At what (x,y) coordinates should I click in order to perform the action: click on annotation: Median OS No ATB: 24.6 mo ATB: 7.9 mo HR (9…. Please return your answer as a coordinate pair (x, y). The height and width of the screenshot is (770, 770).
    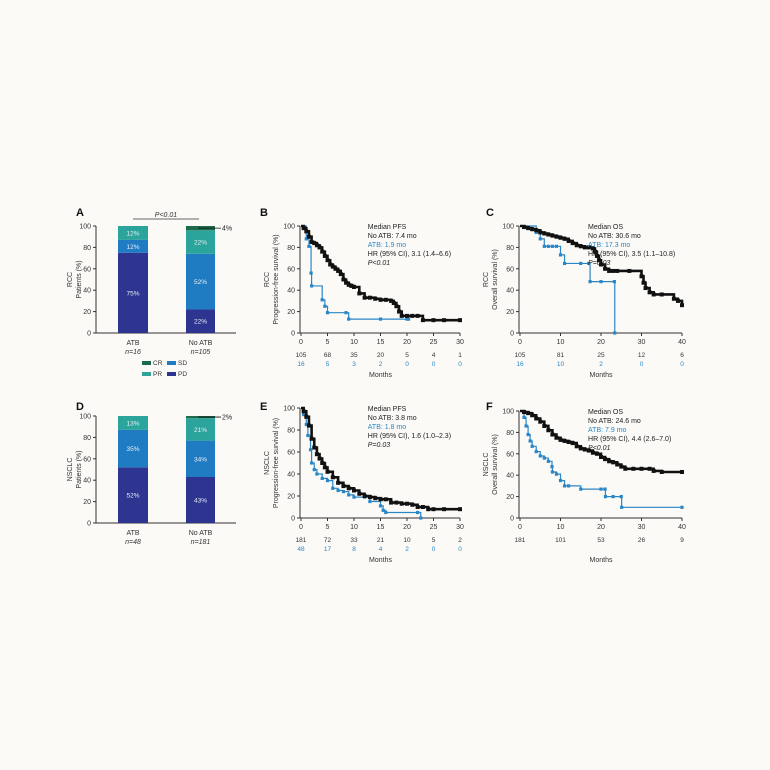
    Looking at the image, I should click on (629, 430).